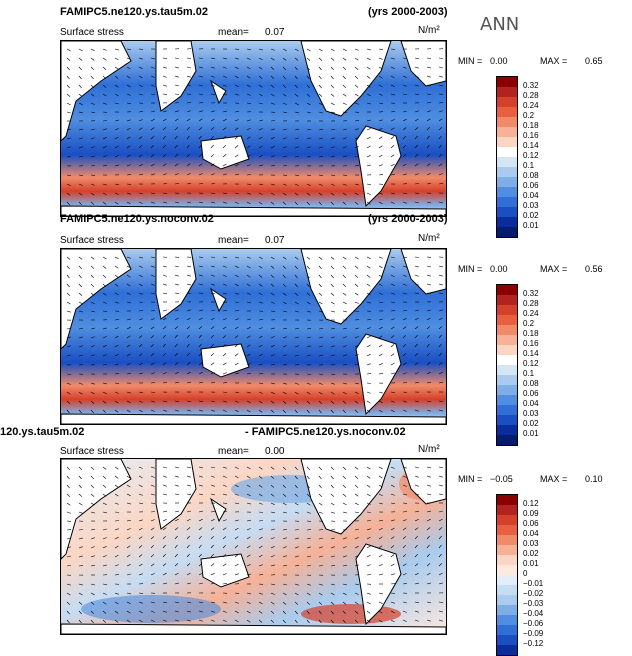  I want to click on panel2-max-label: MAX =, so click(553, 269).